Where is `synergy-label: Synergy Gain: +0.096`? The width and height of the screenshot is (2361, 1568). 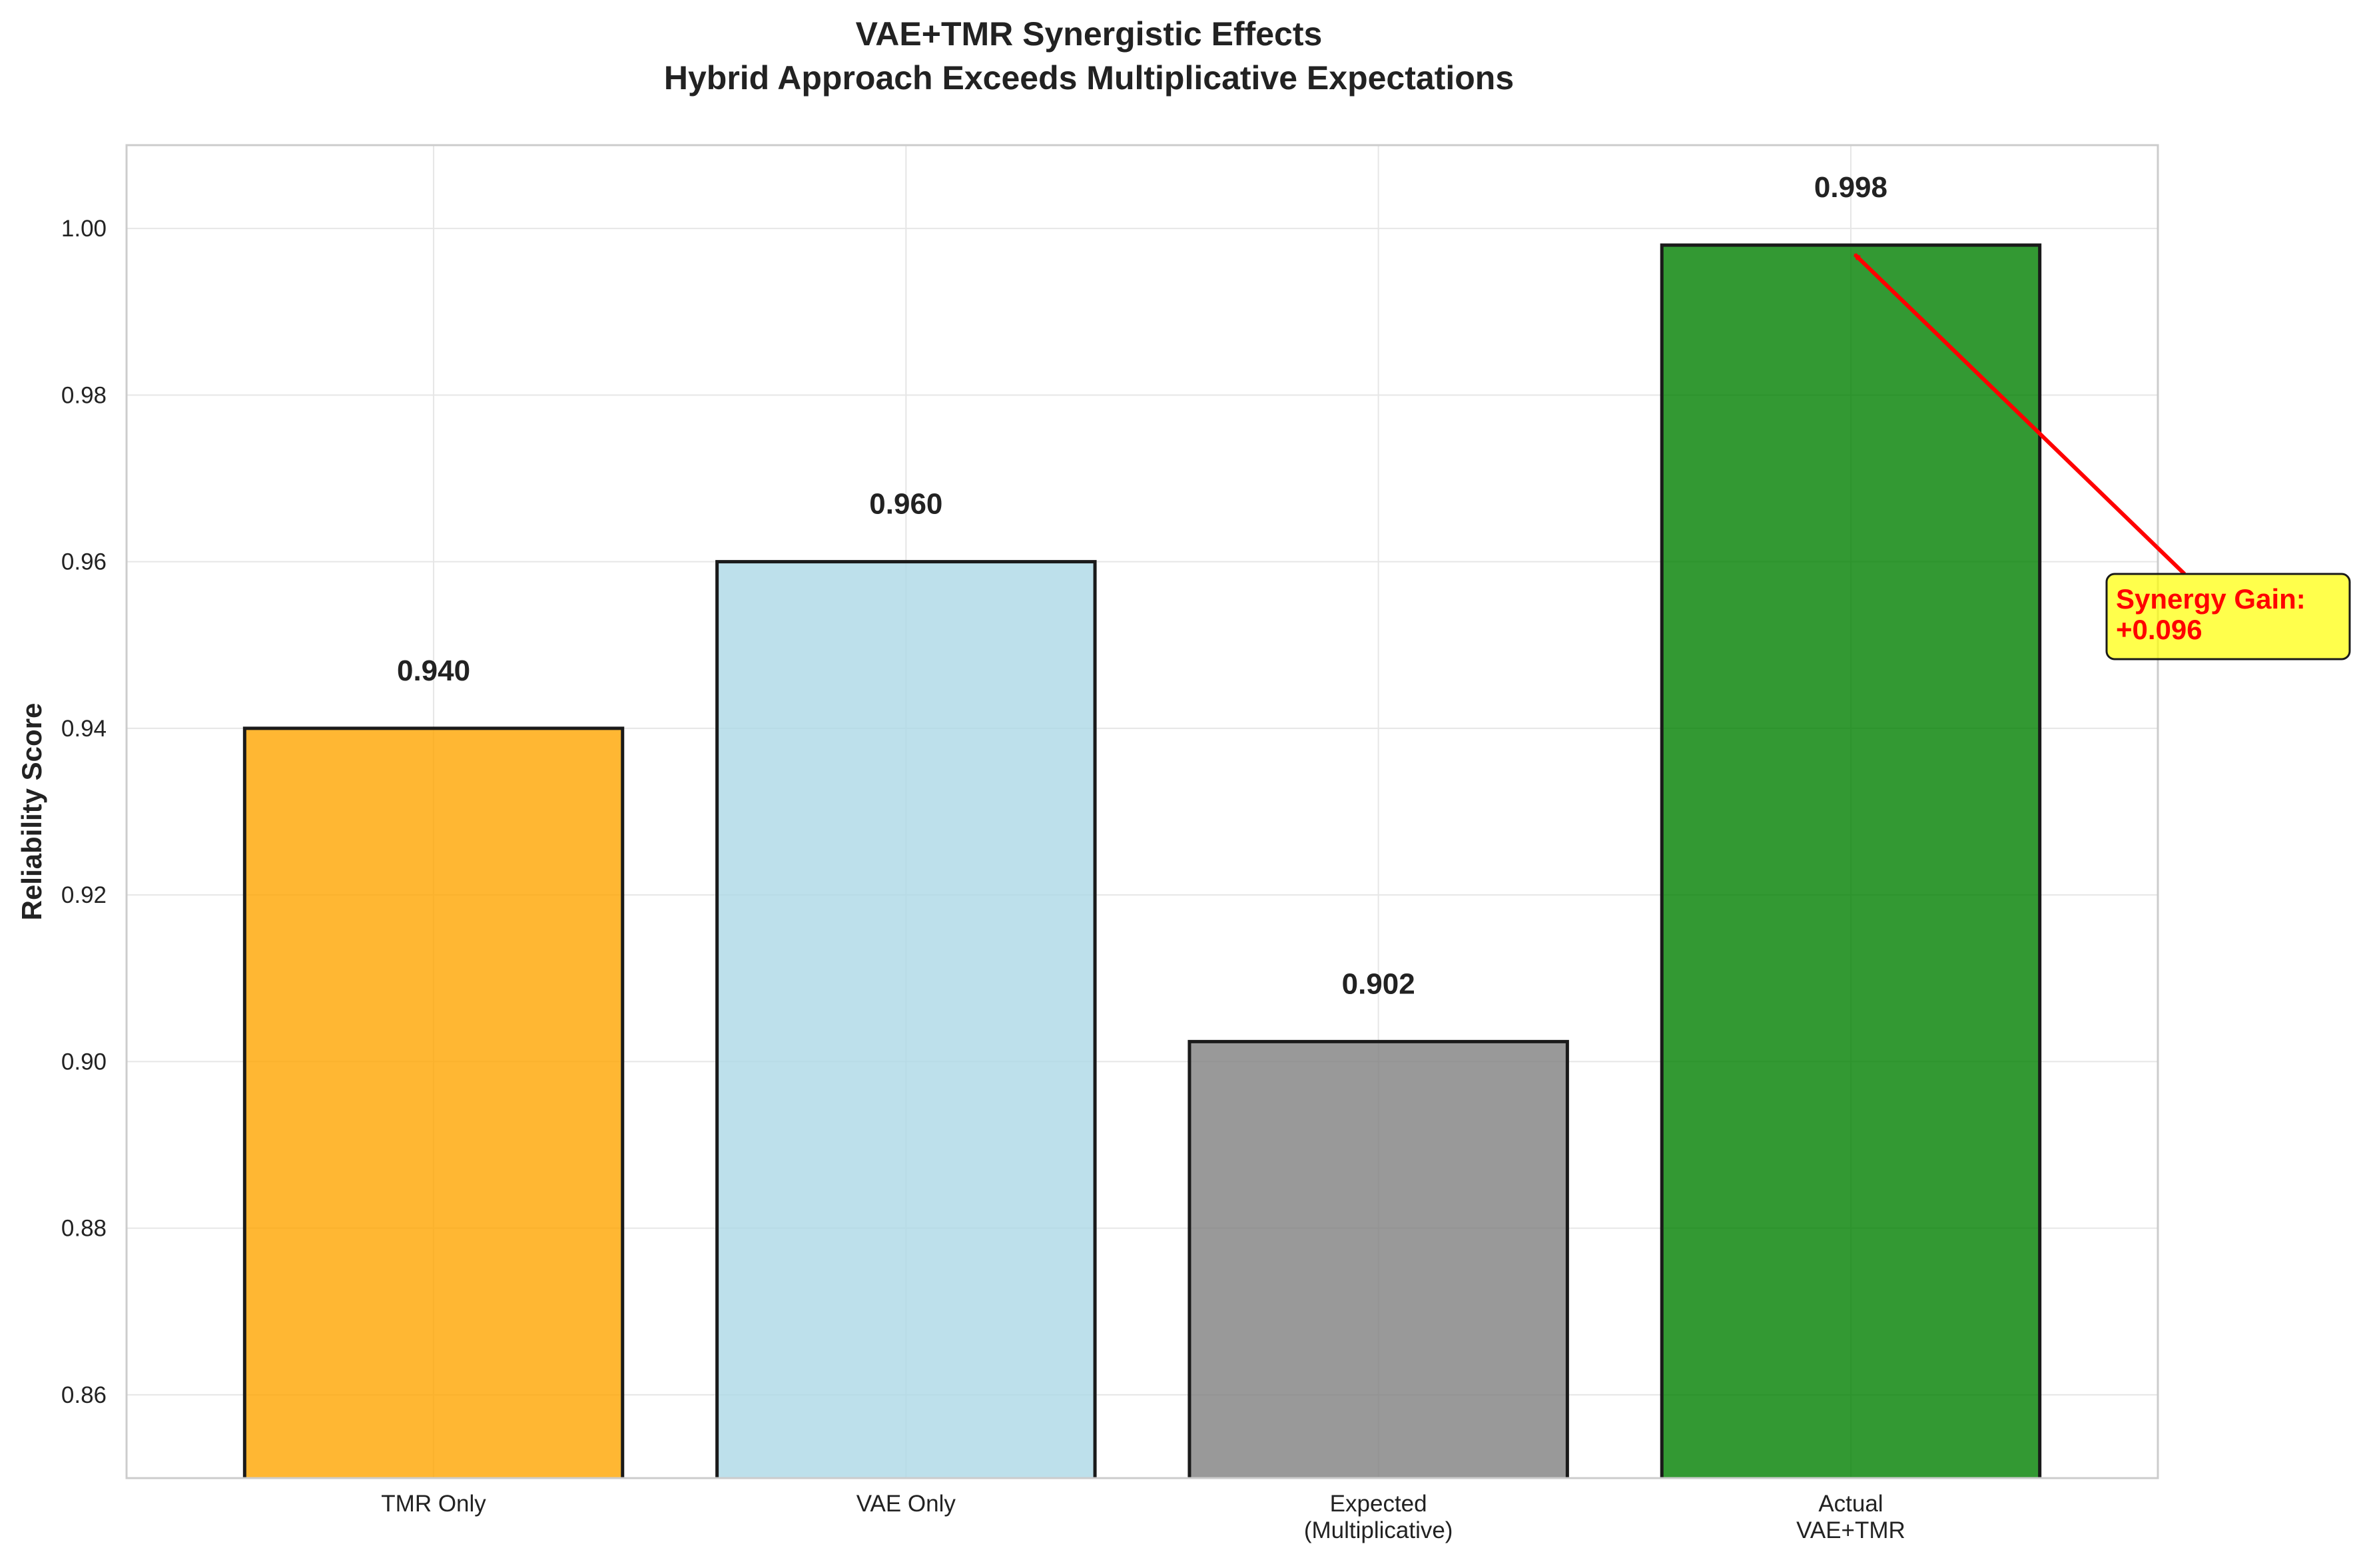 synergy-label: Synergy Gain: +0.096 is located at coordinates (2211, 614).